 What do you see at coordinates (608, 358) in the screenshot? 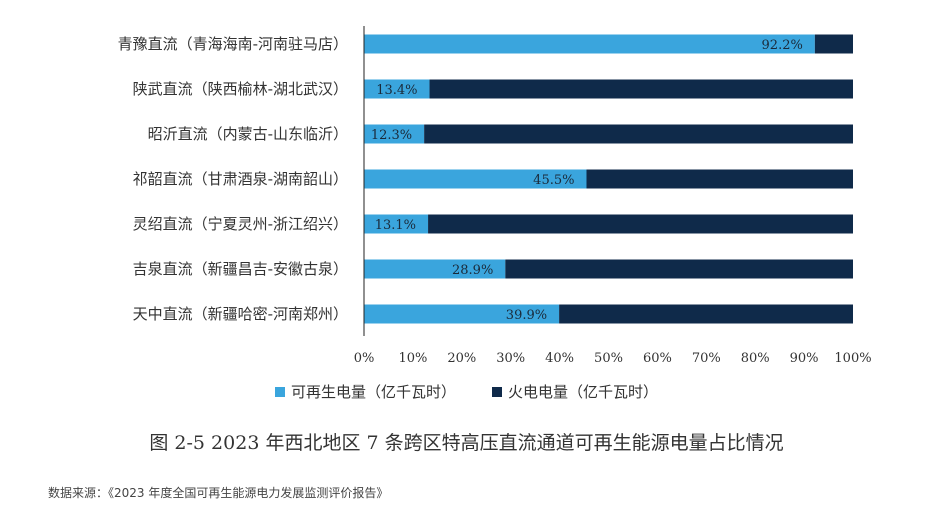
I see `x-tick-label: 50%` at bounding box center [608, 358].